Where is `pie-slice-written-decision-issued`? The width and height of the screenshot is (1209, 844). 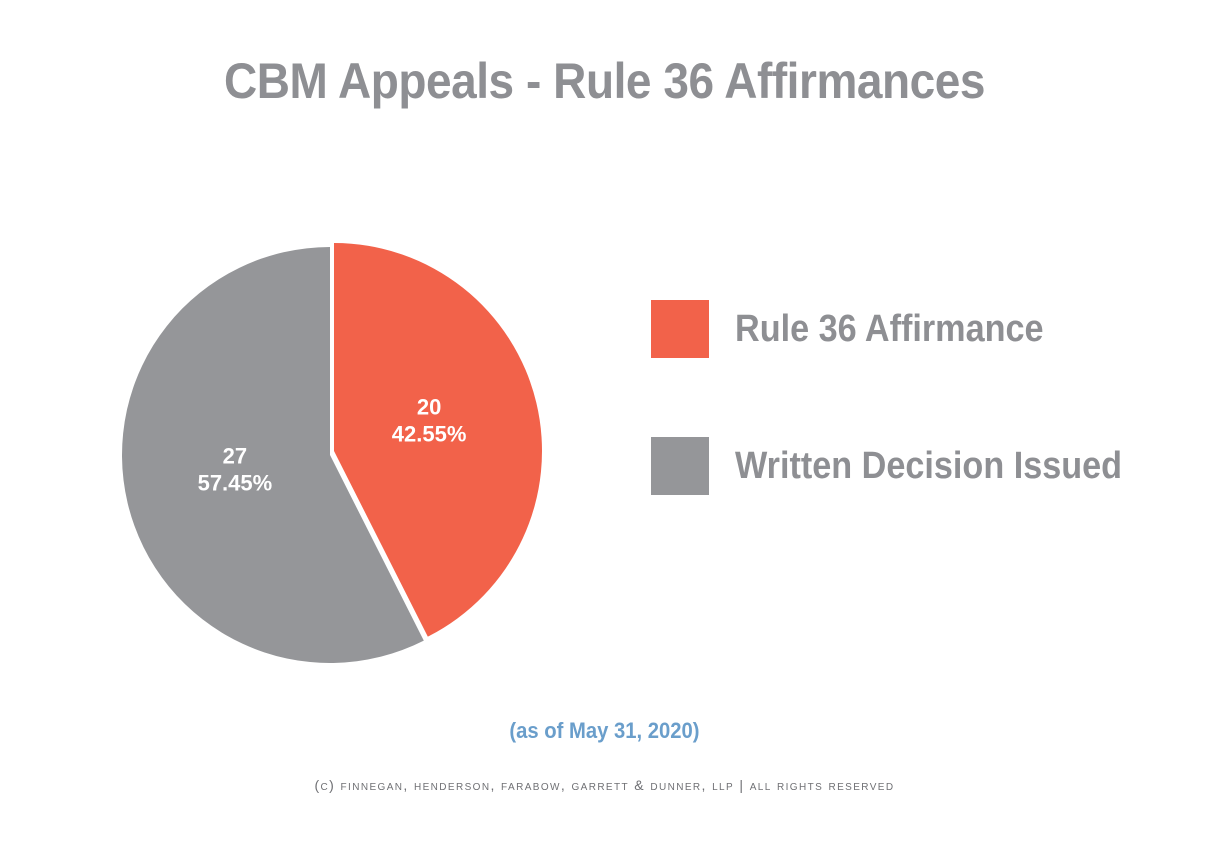 pie-slice-written-decision-issued is located at coordinates (273, 455).